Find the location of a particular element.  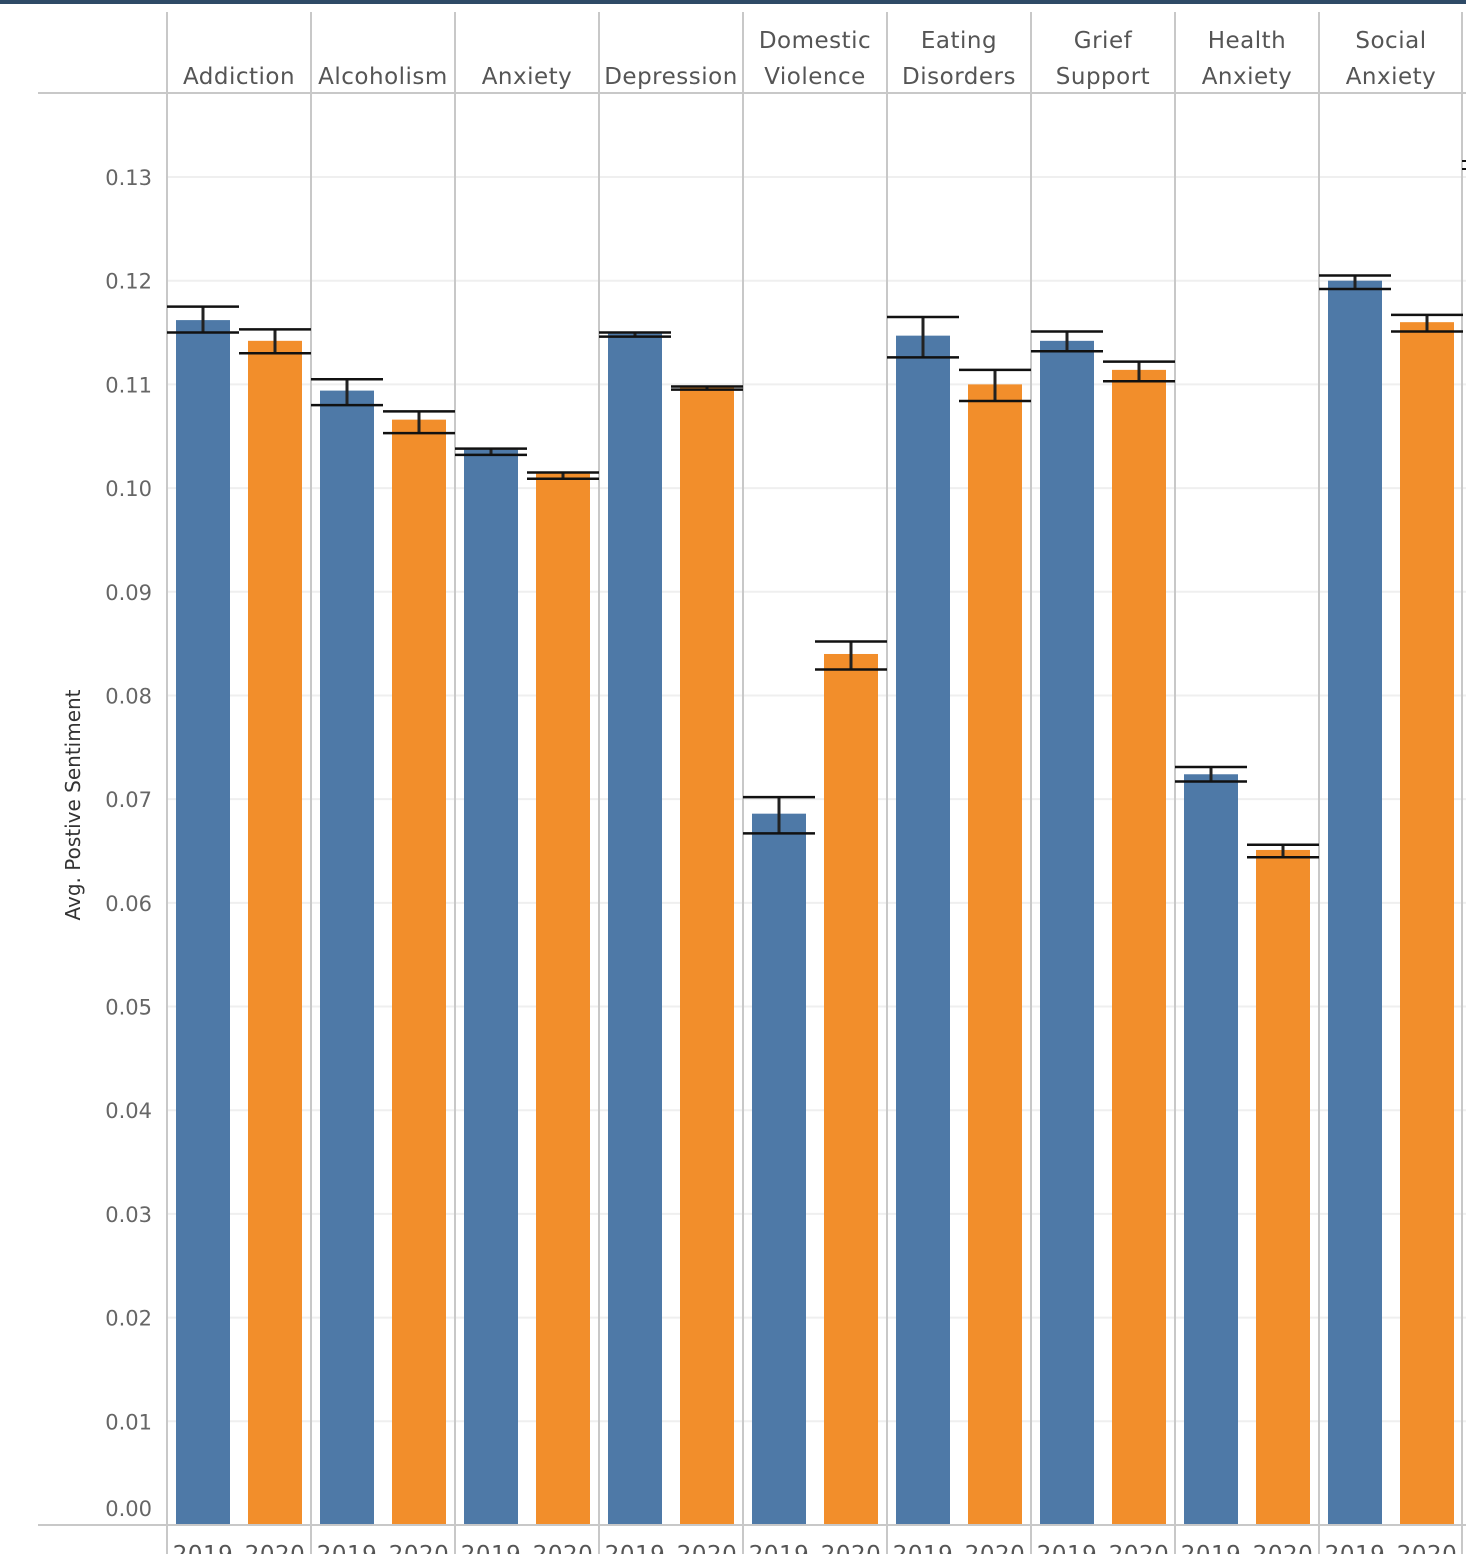

y-tick-label: 0.00 is located at coordinates (128, 1509).